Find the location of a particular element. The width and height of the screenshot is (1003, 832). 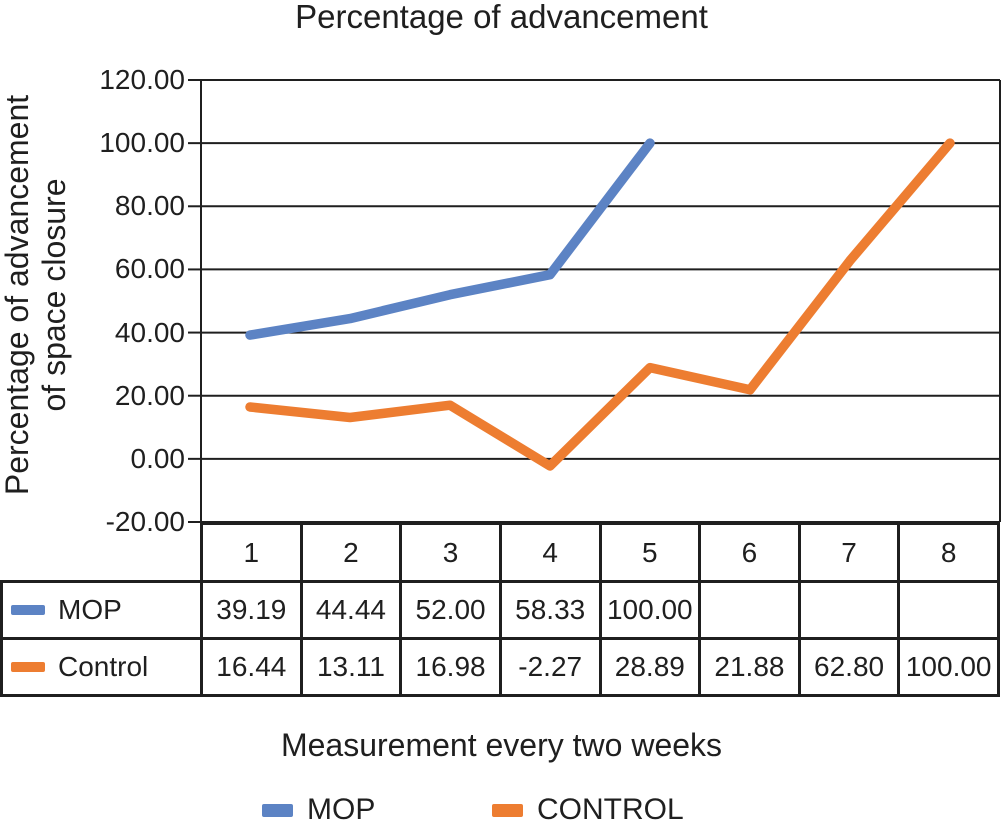

column-header-7: 7 is located at coordinates (849, 552).